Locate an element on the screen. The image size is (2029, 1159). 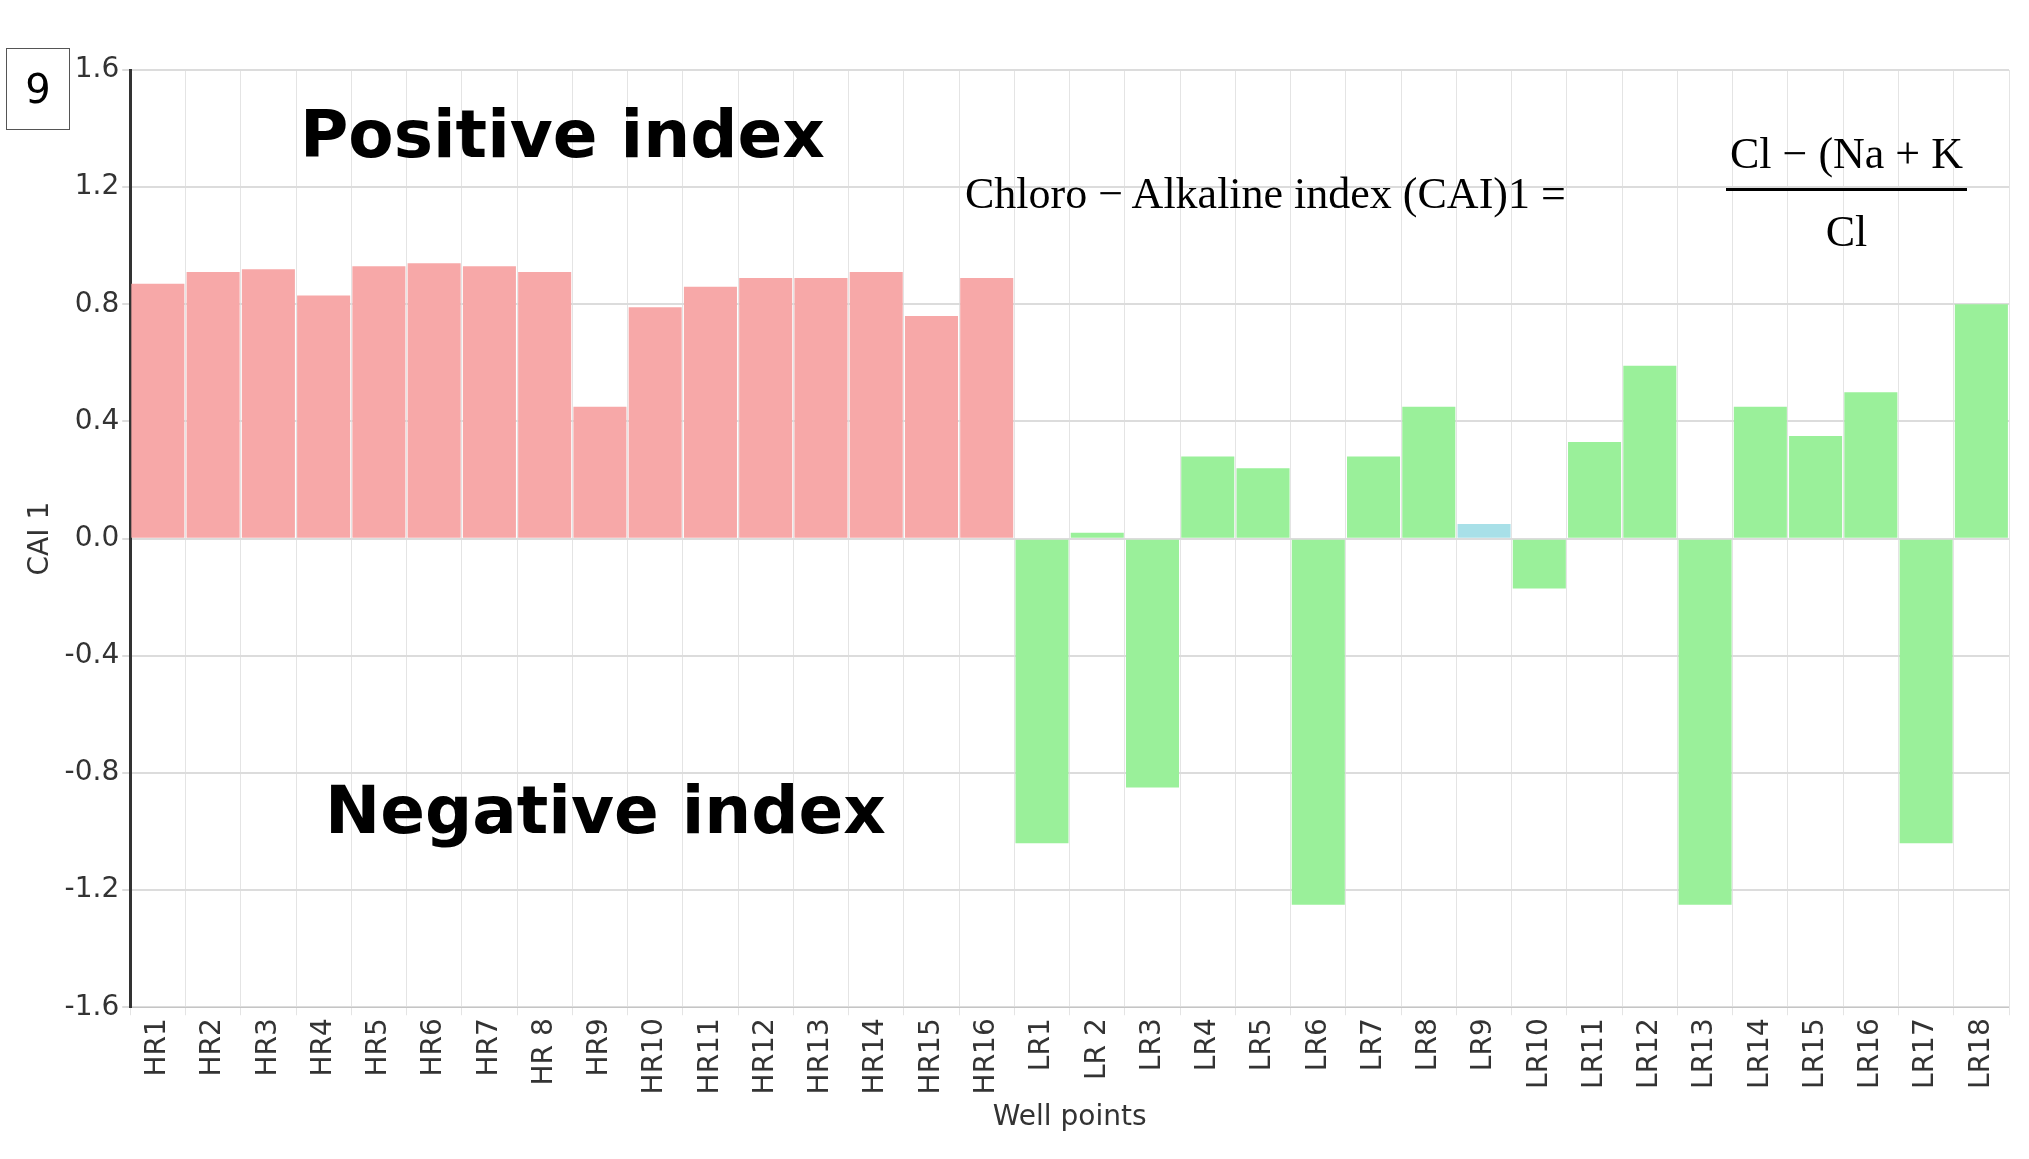
annotation: Cl − (Na + K is located at coordinates (1846, 153).